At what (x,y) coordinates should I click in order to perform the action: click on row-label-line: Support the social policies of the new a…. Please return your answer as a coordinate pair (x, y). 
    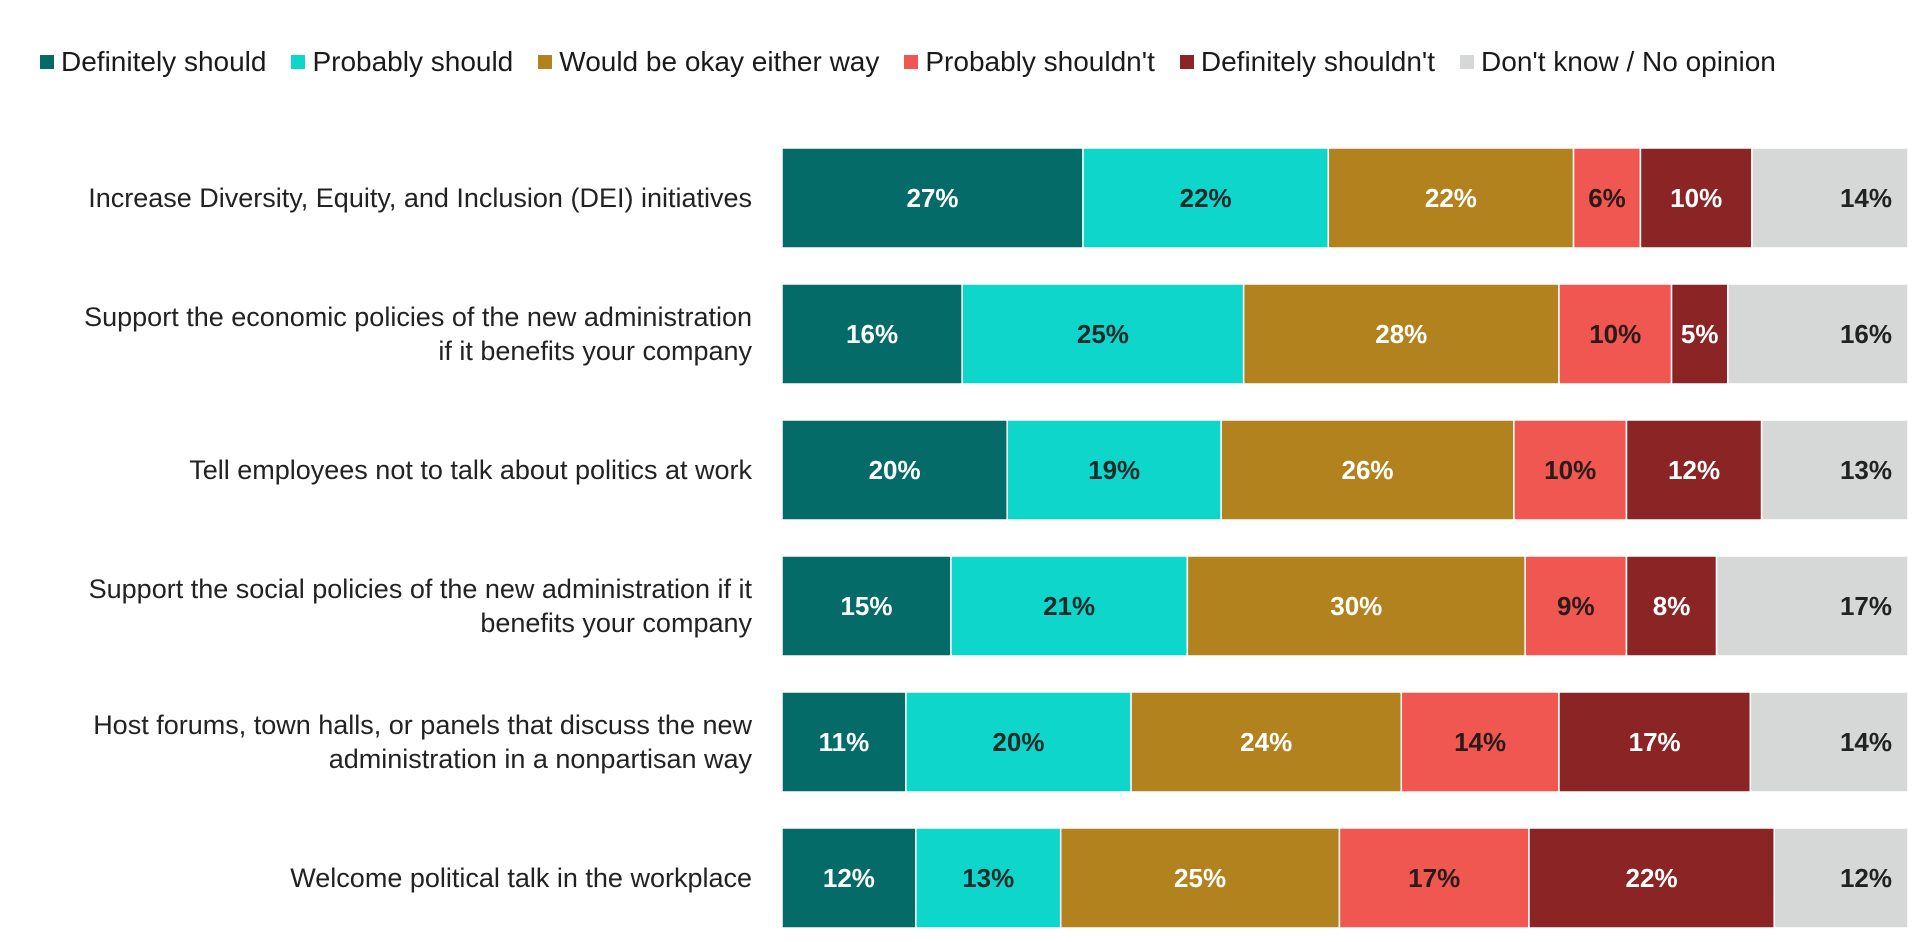
    Looking at the image, I should click on (420, 589).